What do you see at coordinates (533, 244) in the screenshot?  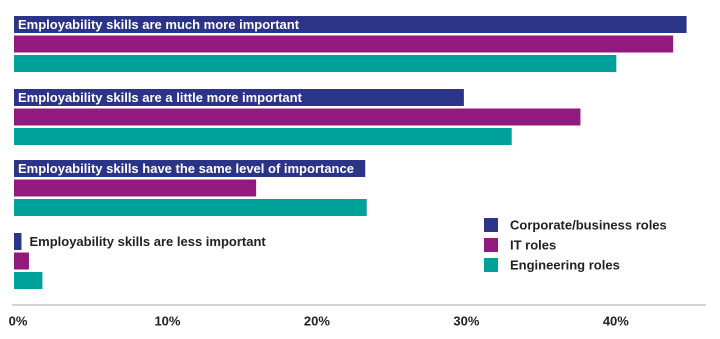 I see `legend-label: IT roles` at bounding box center [533, 244].